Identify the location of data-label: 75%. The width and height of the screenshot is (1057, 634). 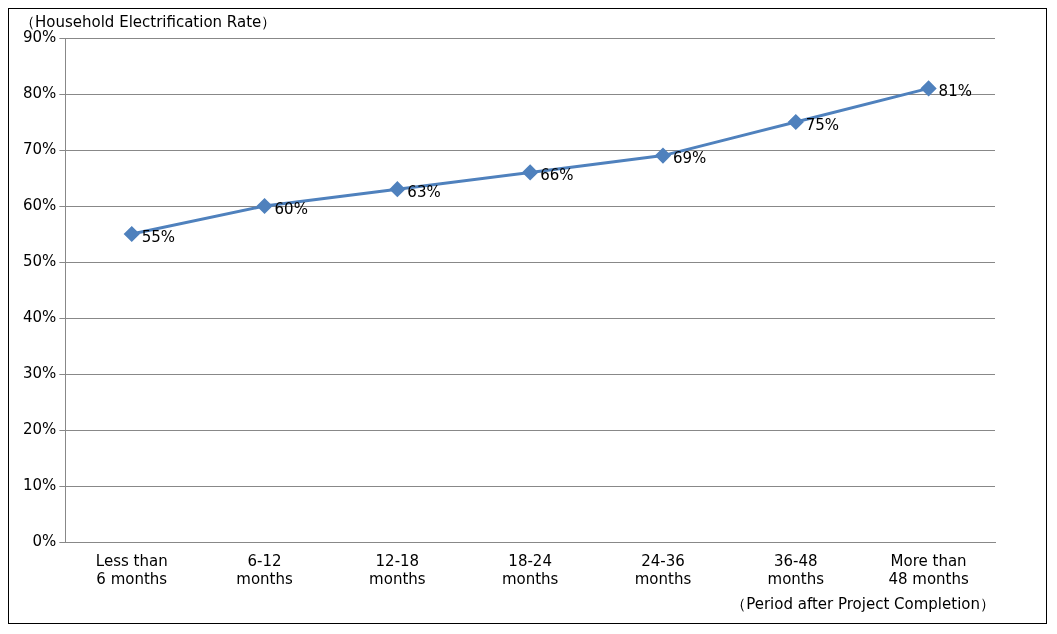
(822, 124).